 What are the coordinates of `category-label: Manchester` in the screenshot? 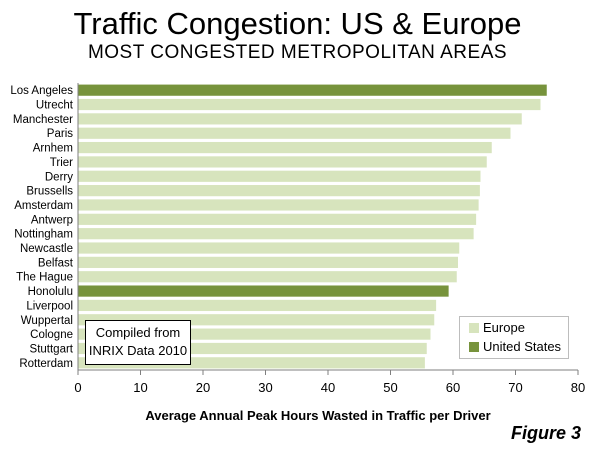 It's located at (43, 120).